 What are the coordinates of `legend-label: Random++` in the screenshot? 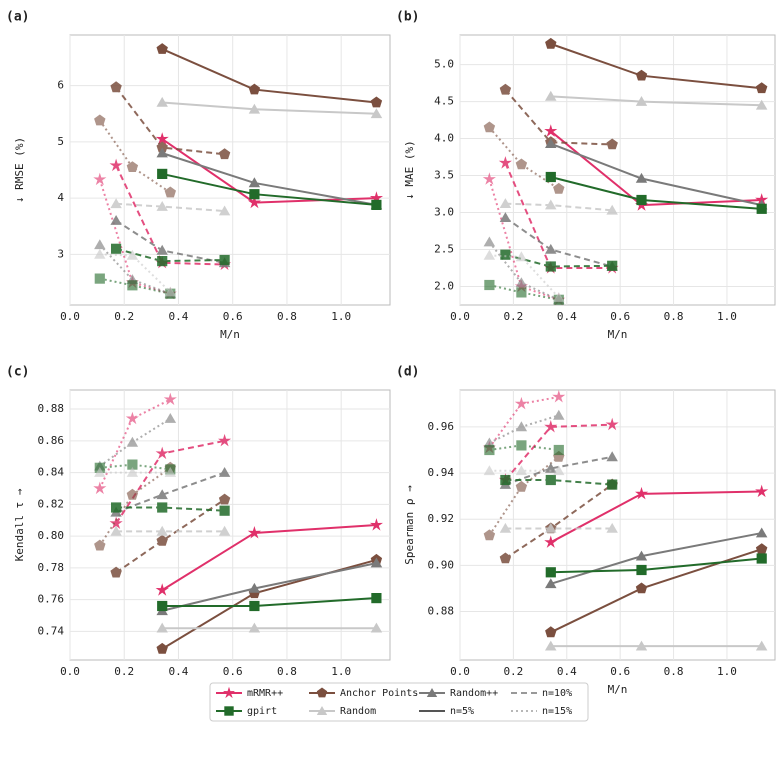 It's located at (474, 693).